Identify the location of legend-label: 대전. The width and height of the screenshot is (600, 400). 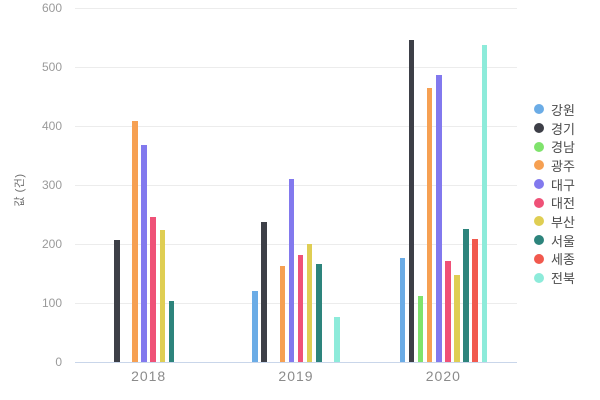
(563, 204).